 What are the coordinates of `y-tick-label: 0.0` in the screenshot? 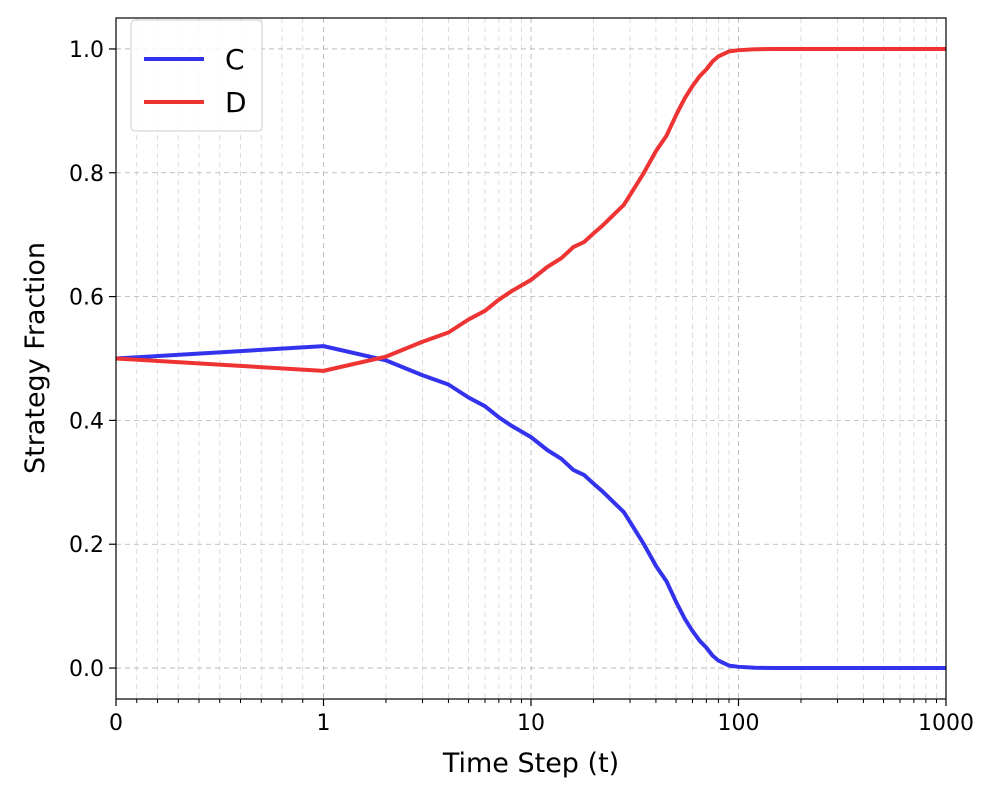 It's located at (86, 669).